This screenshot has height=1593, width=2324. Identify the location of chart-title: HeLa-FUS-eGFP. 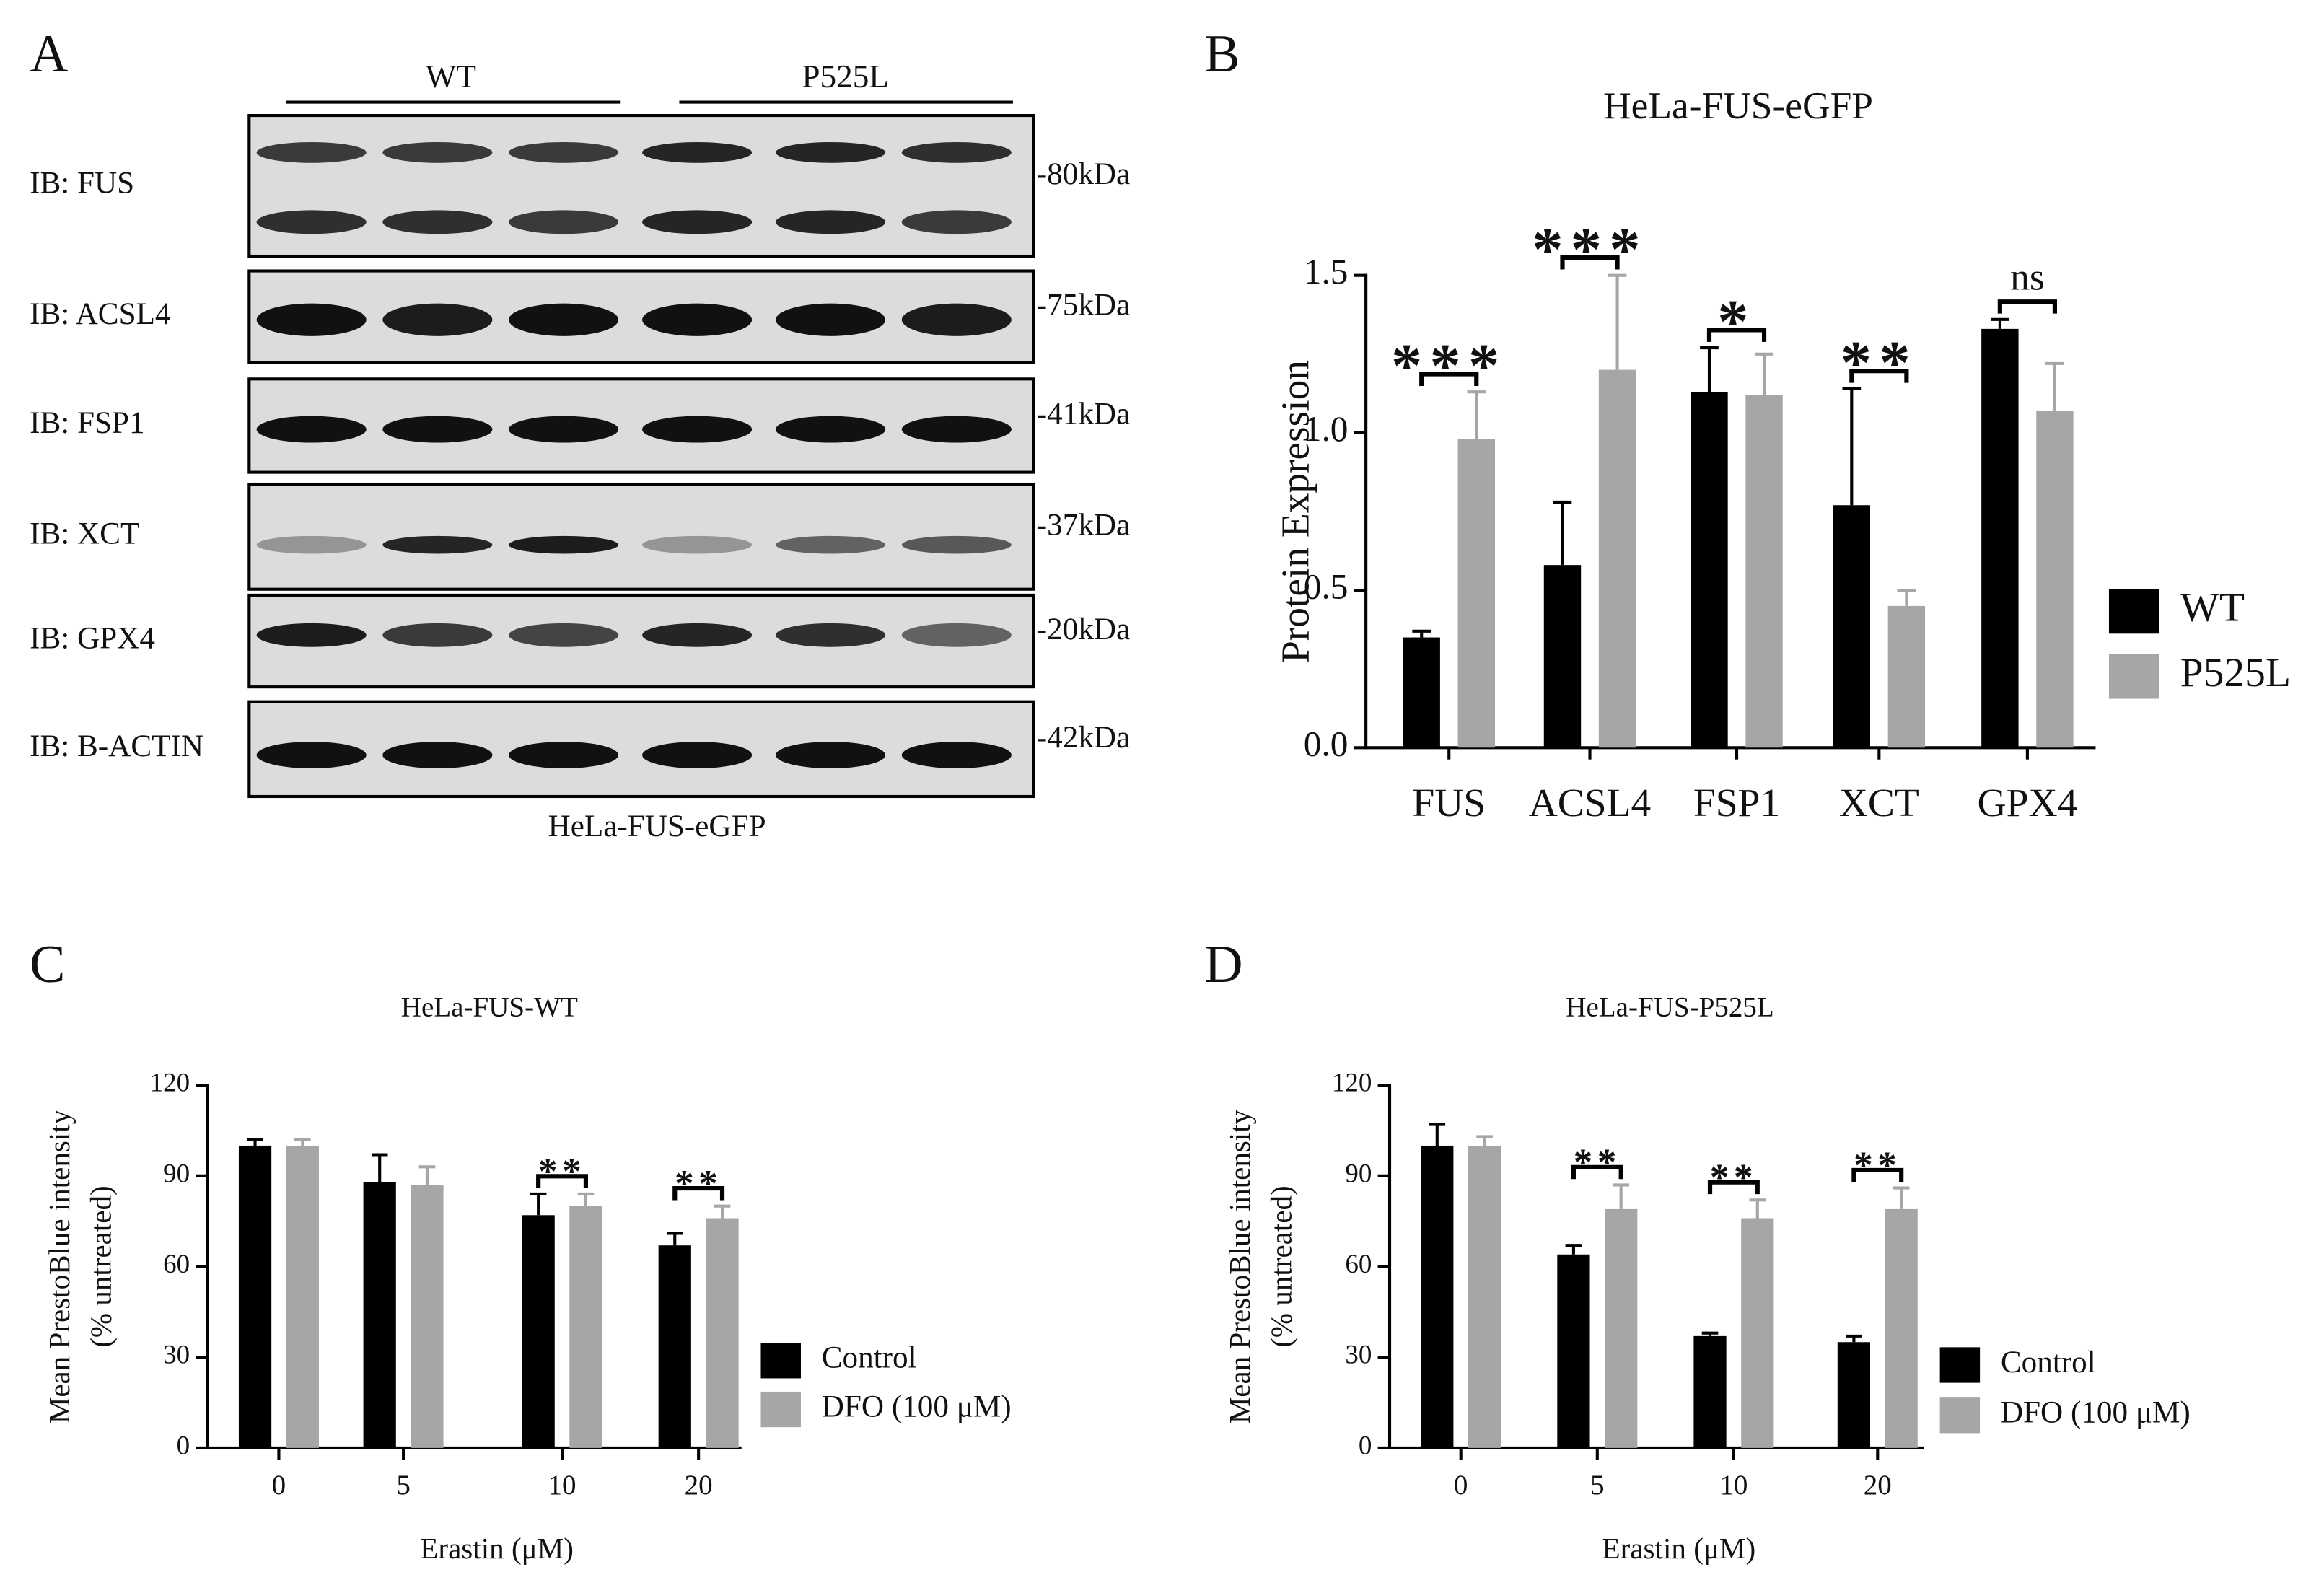
(1738, 105).